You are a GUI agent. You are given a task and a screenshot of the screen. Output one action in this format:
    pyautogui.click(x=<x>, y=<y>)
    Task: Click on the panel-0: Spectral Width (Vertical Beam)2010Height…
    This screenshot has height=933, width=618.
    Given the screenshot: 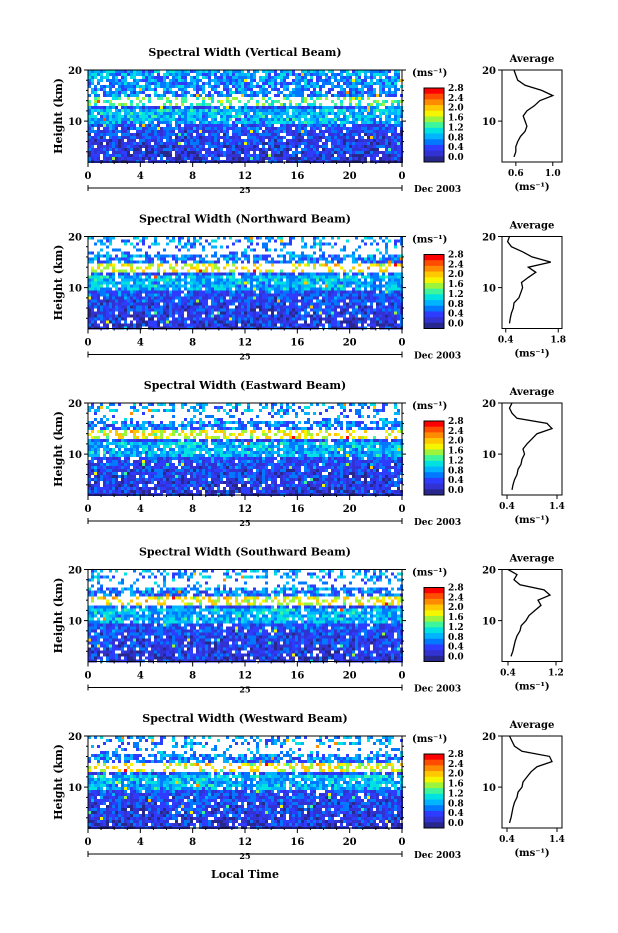 What is the action you would take?
    pyautogui.click(x=307, y=120)
    